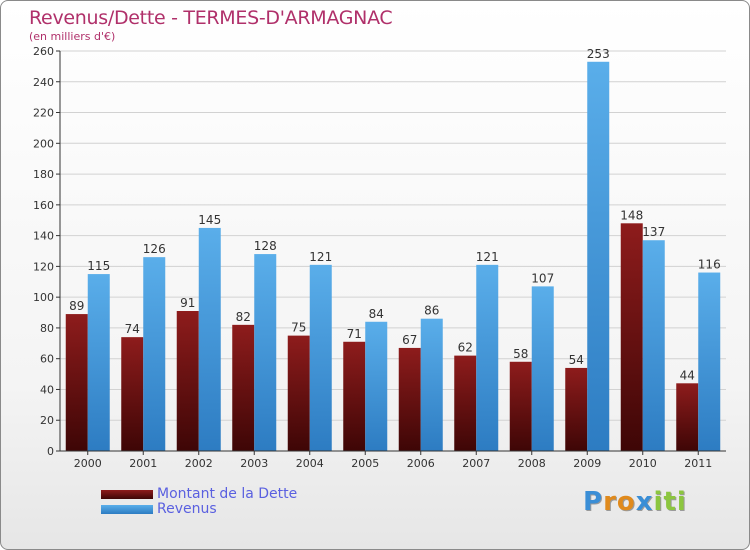  What do you see at coordinates (610, 502) in the screenshot?
I see `logo-letter: r` at bounding box center [610, 502].